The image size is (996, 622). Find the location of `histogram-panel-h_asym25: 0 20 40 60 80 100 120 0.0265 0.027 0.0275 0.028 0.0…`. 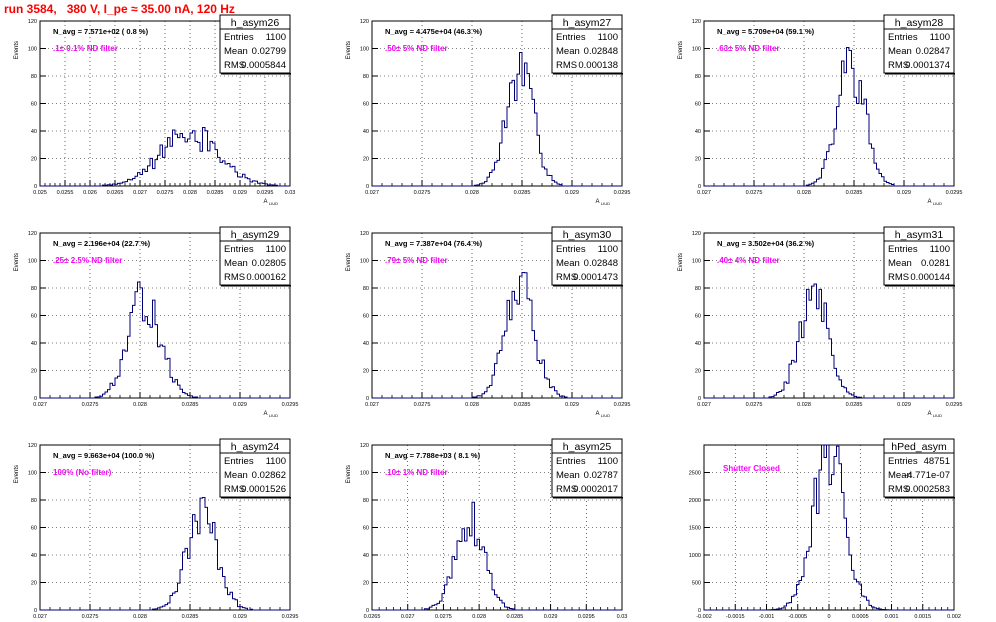

histogram-panel-h_asym25: 0 20 40 60 80 100 120 0.0265 0.027 0.0275 0.028 0.0… is located at coordinates (486, 529).